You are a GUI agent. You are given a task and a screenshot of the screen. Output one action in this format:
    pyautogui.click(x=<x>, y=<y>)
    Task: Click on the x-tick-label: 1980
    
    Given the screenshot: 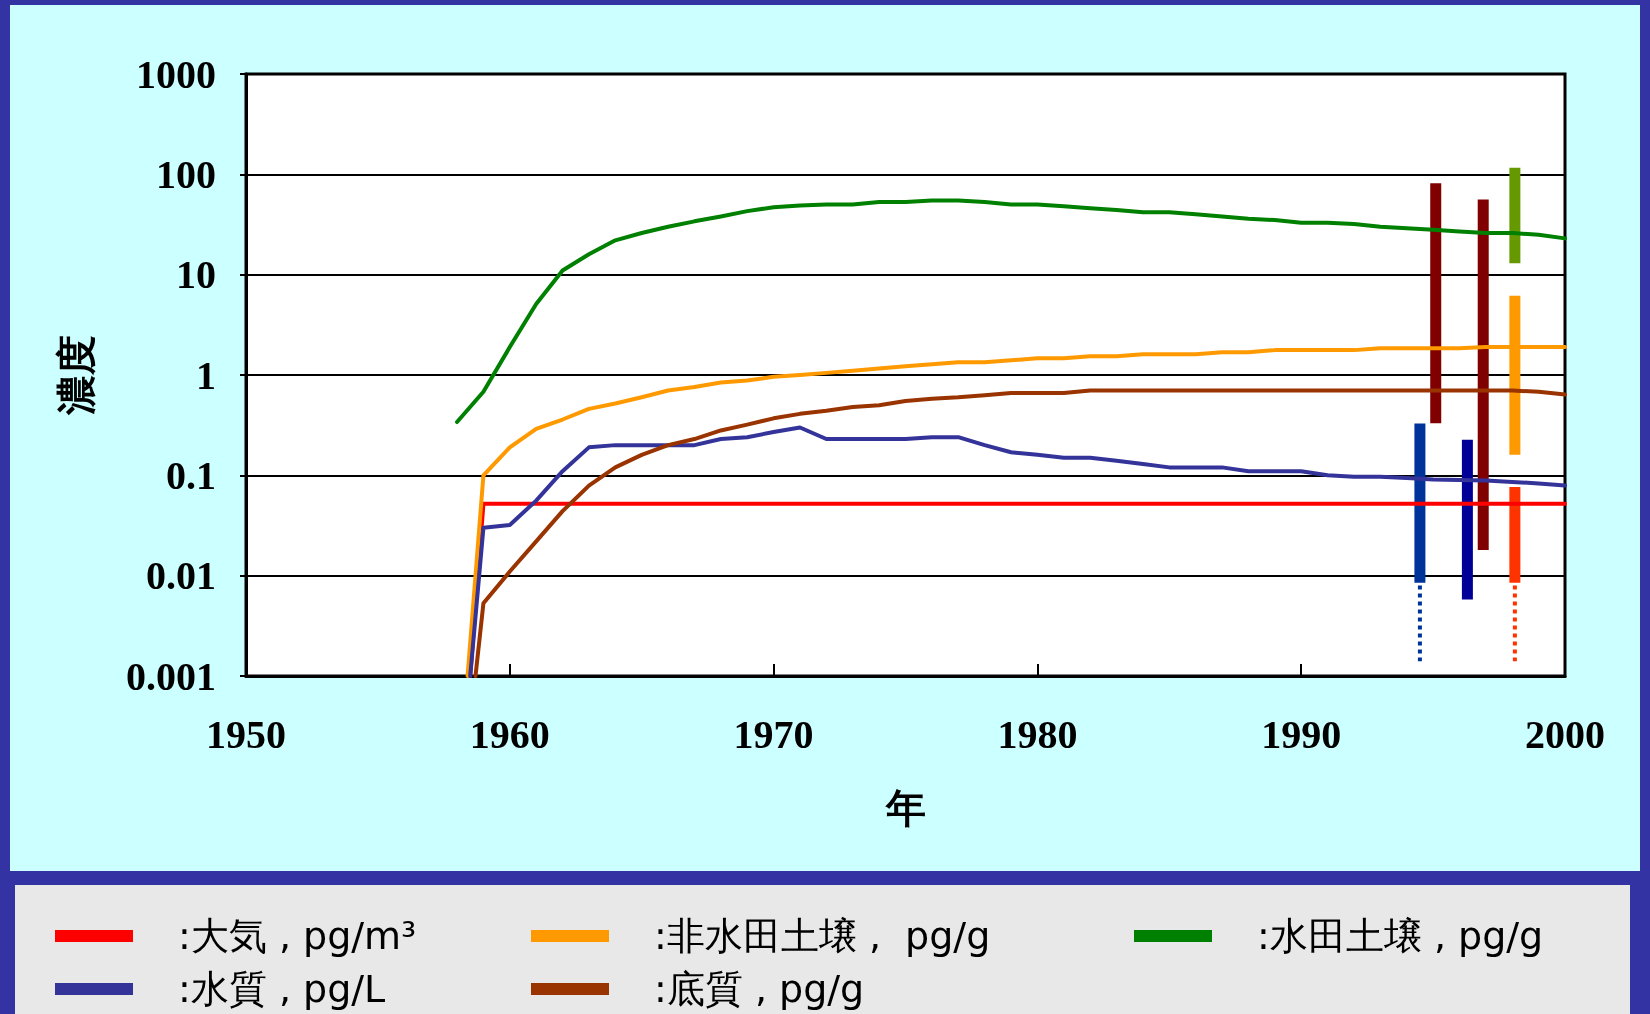 What is the action you would take?
    pyautogui.click(x=1037, y=734)
    